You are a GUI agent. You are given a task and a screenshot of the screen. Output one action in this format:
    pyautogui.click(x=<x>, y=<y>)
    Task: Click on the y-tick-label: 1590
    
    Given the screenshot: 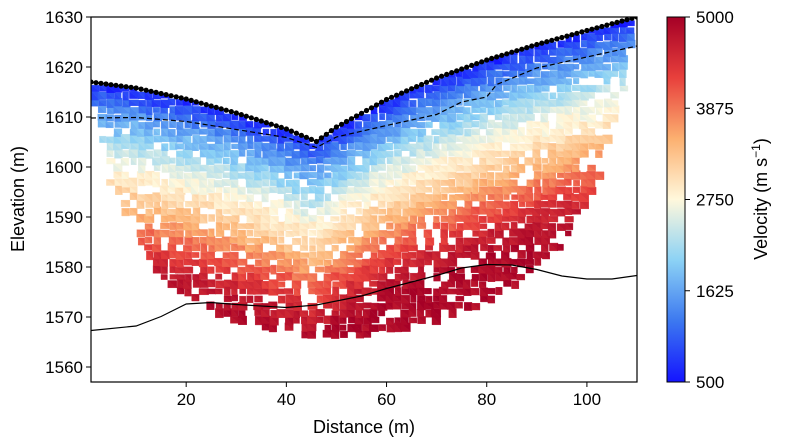 What is the action you would take?
    pyautogui.click(x=64, y=217)
    